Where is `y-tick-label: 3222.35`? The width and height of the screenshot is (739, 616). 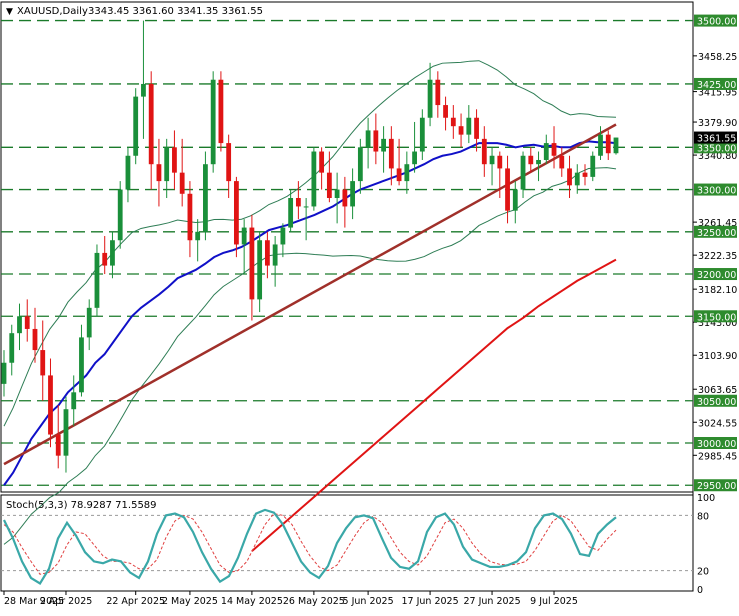
y-tick-label: 3222.35 is located at coordinates (717, 256).